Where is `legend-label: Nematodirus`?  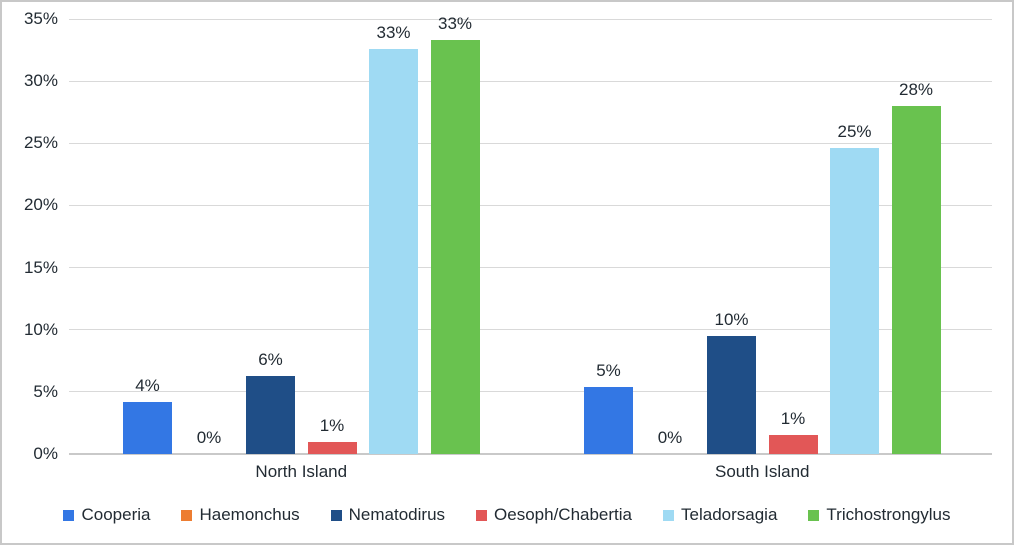 legend-label: Nematodirus is located at coordinates (397, 514).